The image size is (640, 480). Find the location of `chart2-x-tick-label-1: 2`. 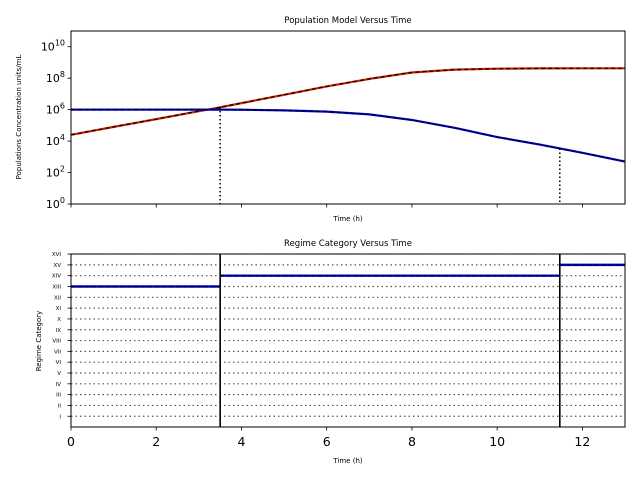

chart2-x-tick-label-1: 2 is located at coordinates (156, 441).